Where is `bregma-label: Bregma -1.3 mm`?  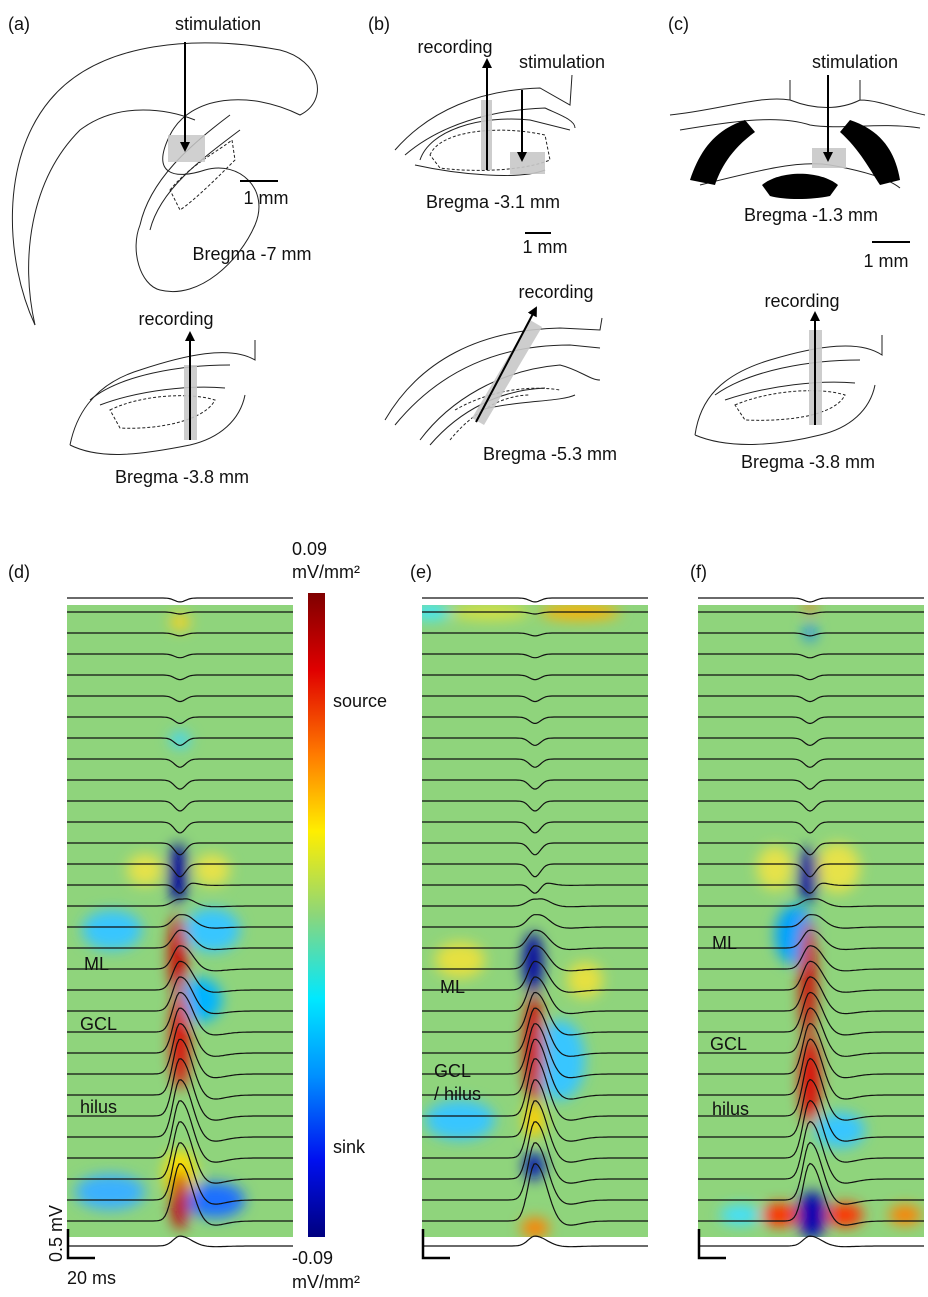
bregma-label: Bregma -1.3 mm is located at coordinates (811, 215).